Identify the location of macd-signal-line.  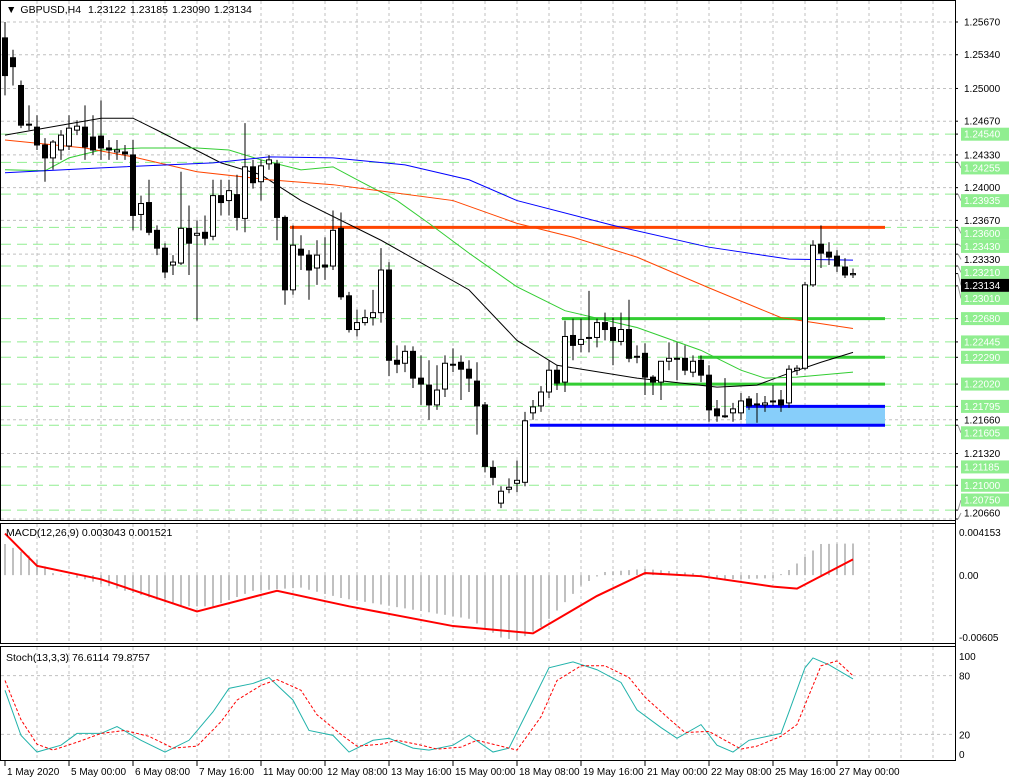
(429, 583).